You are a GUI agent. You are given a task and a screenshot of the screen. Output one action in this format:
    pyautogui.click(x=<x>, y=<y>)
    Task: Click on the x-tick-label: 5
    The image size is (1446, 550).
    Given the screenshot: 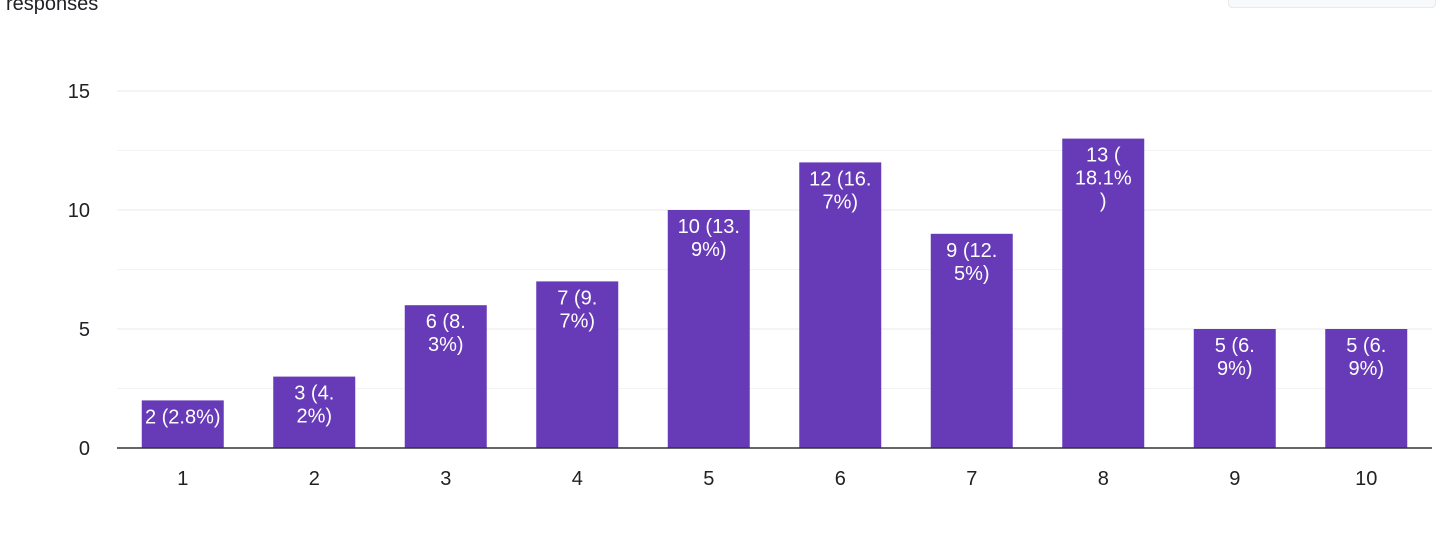 What is the action you would take?
    pyautogui.click(x=708, y=479)
    